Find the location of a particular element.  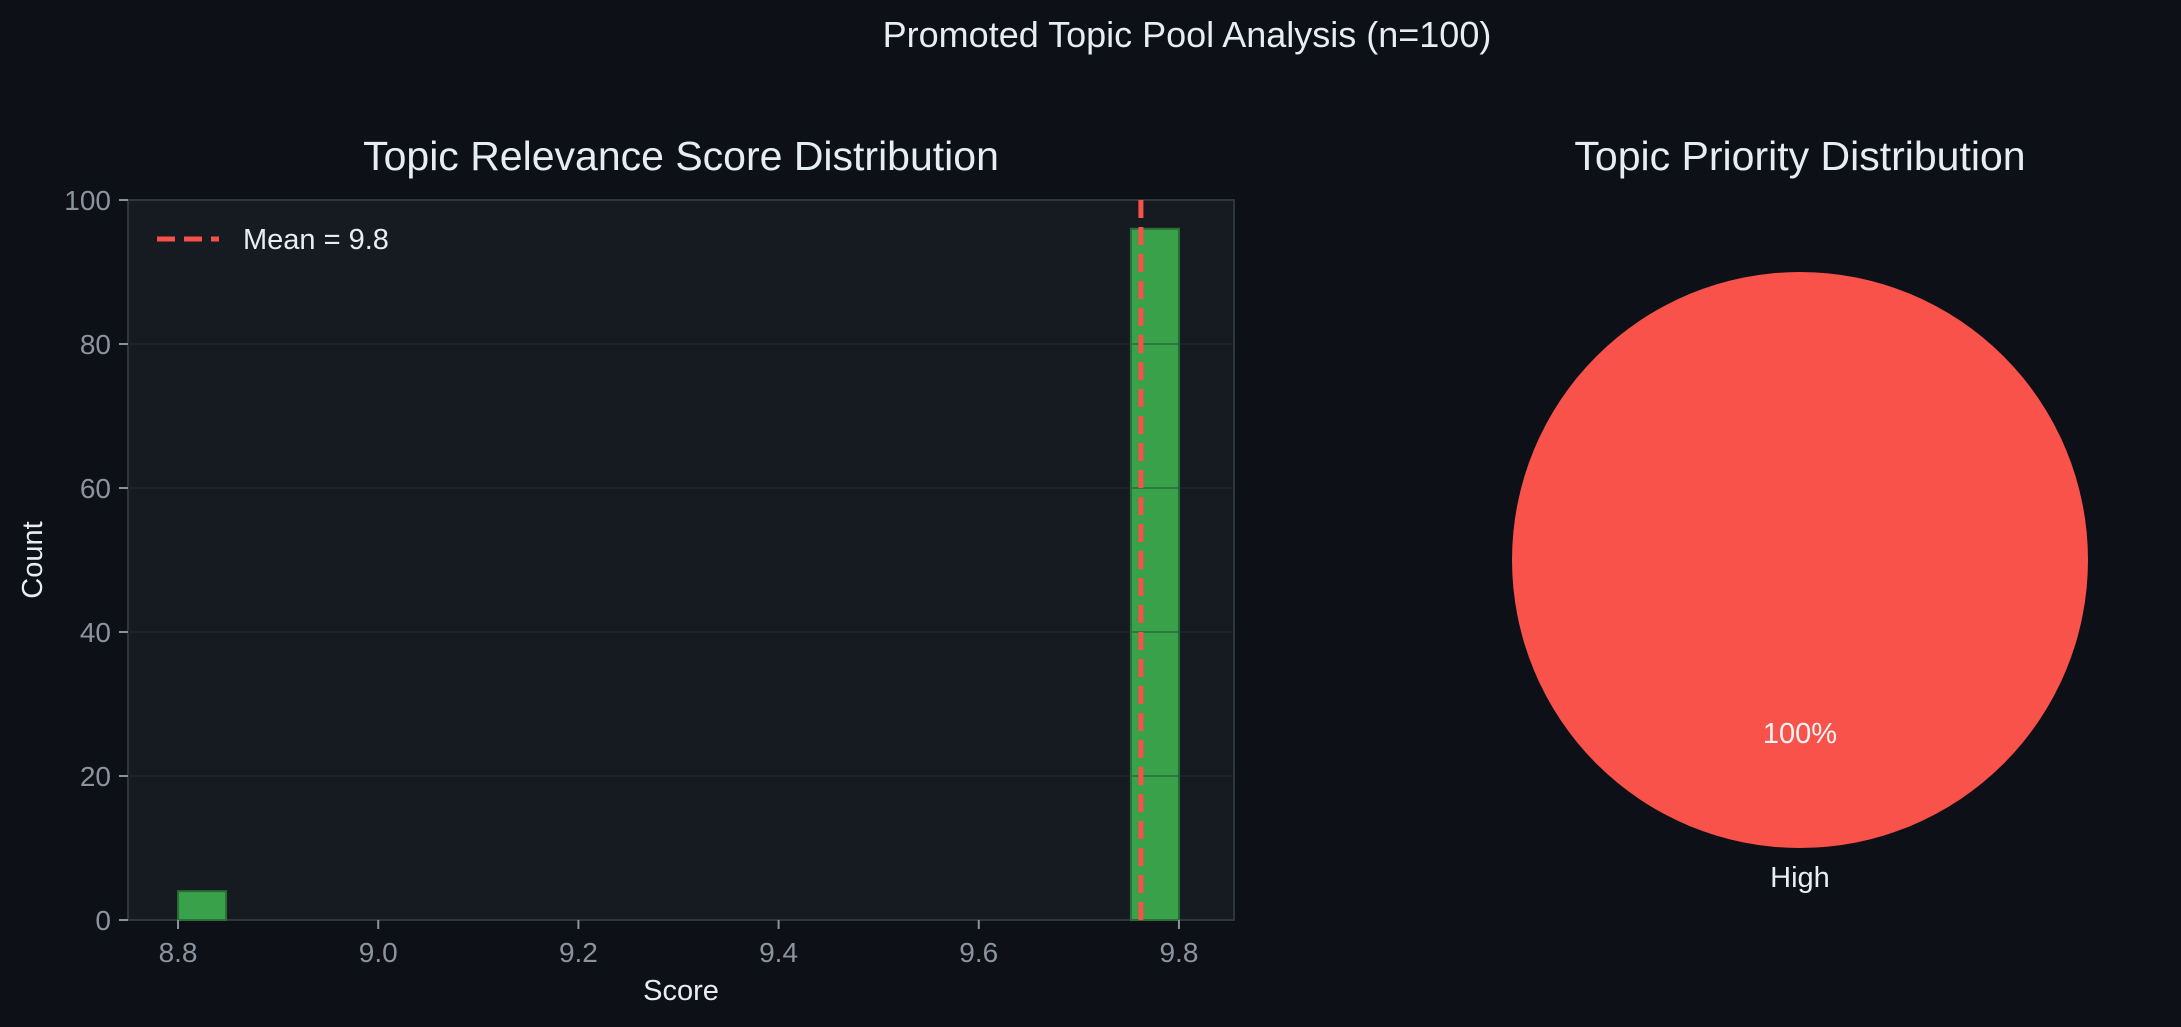

histogram-legend: Mean = 9.8 is located at coordinates (273, 240).